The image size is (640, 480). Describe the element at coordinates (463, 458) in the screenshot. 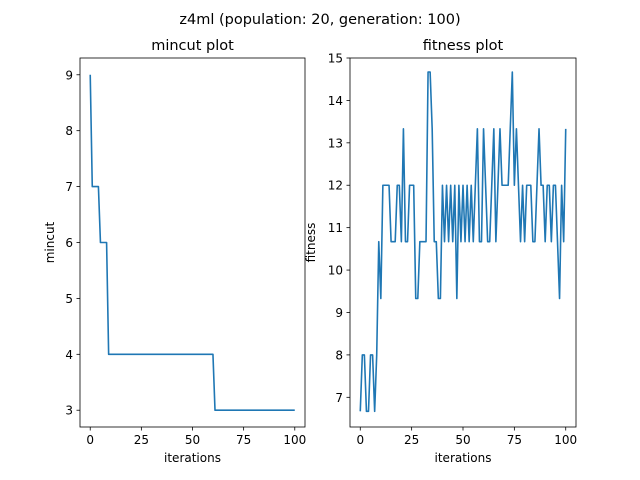

I see `fitness-x-axis-label: iterations` at that location.